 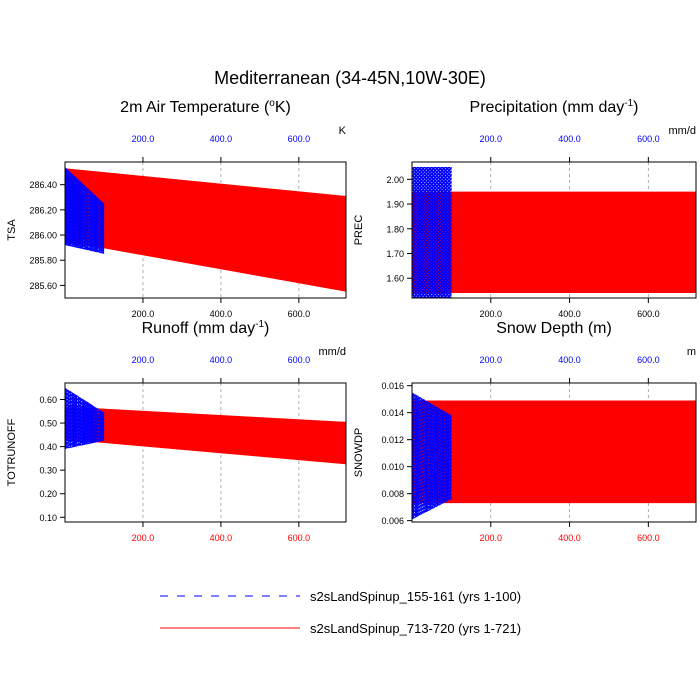 I want to click on panel-title-main: Runoff (mm day, so click(x=199, y=328).